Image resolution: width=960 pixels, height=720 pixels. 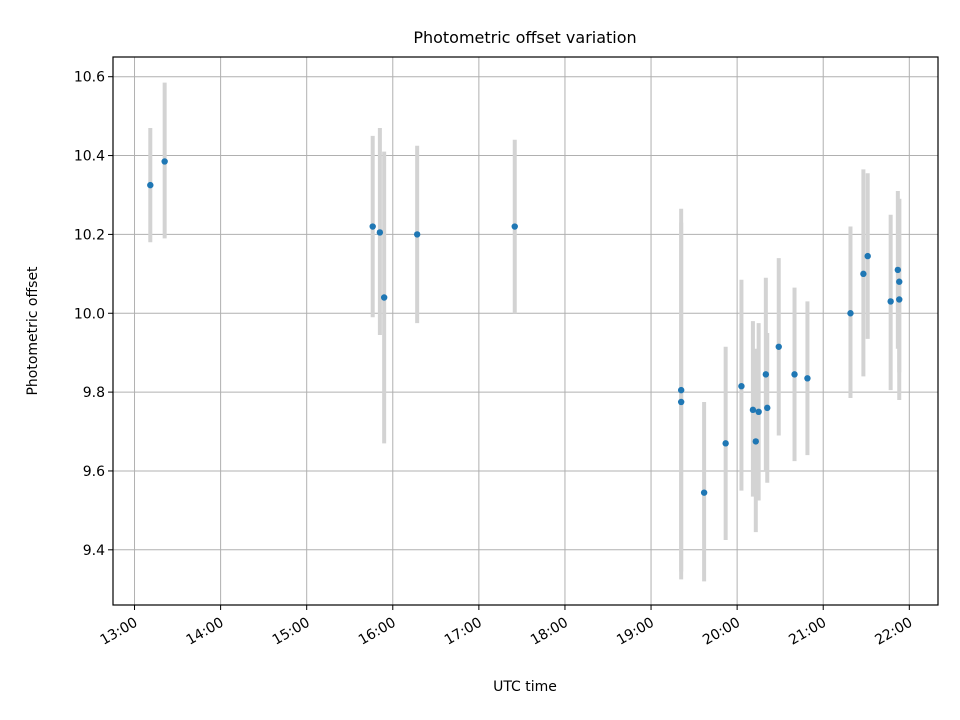 I want to click on y-tick-label: 9.8, so click(x=94, y=393).